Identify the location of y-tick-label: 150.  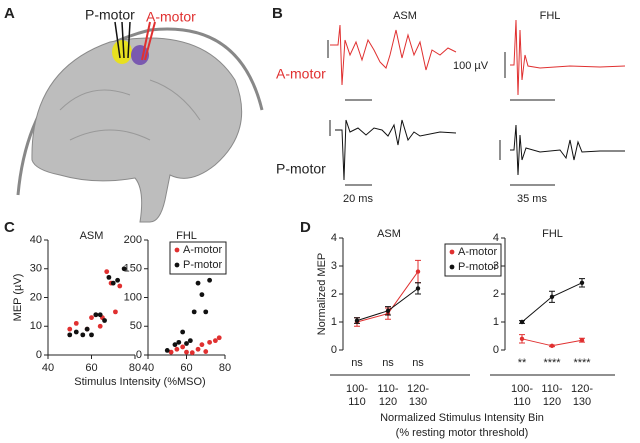
(133, 269).